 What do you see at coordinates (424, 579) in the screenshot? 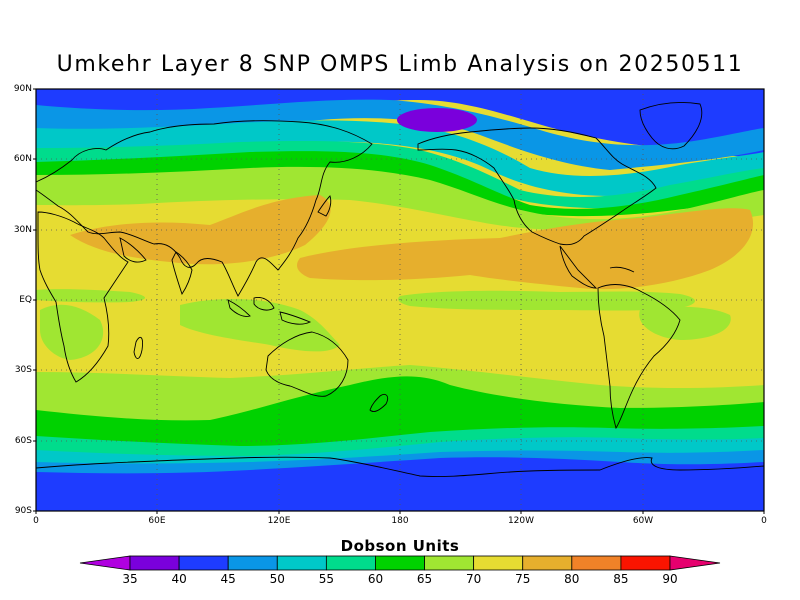
I see `colorbar-tick-label: 65` at bounding box center [424, 579].